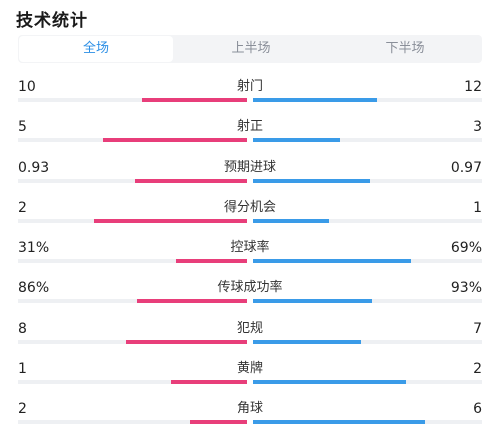 The image size is (500, 440). Describe the element at coordinates (34, 248) in the screenshot. I see `home-value: 31%` at that location.